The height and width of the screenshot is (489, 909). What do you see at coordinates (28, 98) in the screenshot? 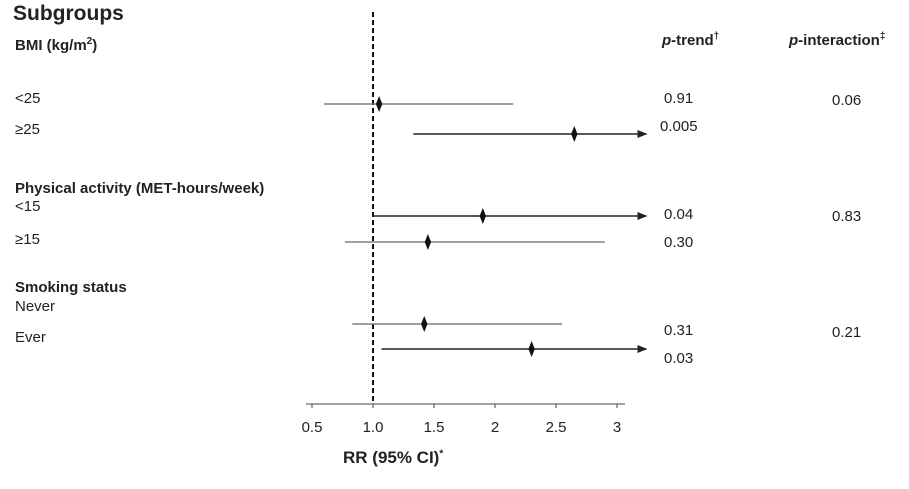
I see `subgroup-label: <25` at bounding box center [28, 98].